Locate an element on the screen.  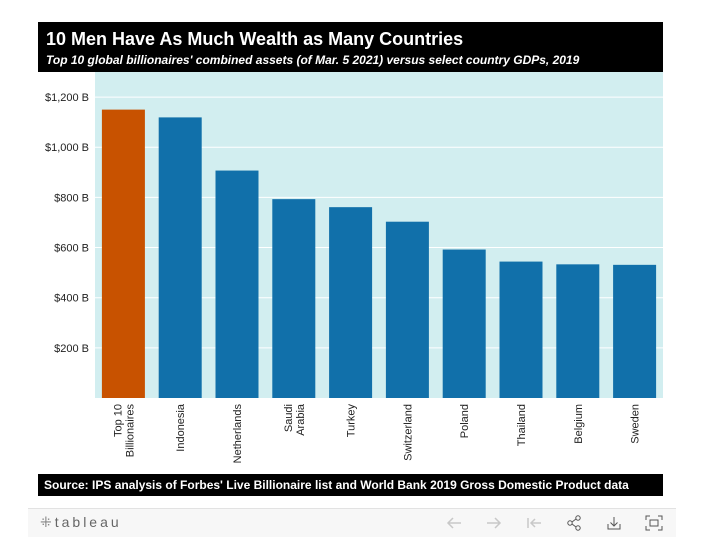
x-category-label: Poland is located at coordinates (465, 421).